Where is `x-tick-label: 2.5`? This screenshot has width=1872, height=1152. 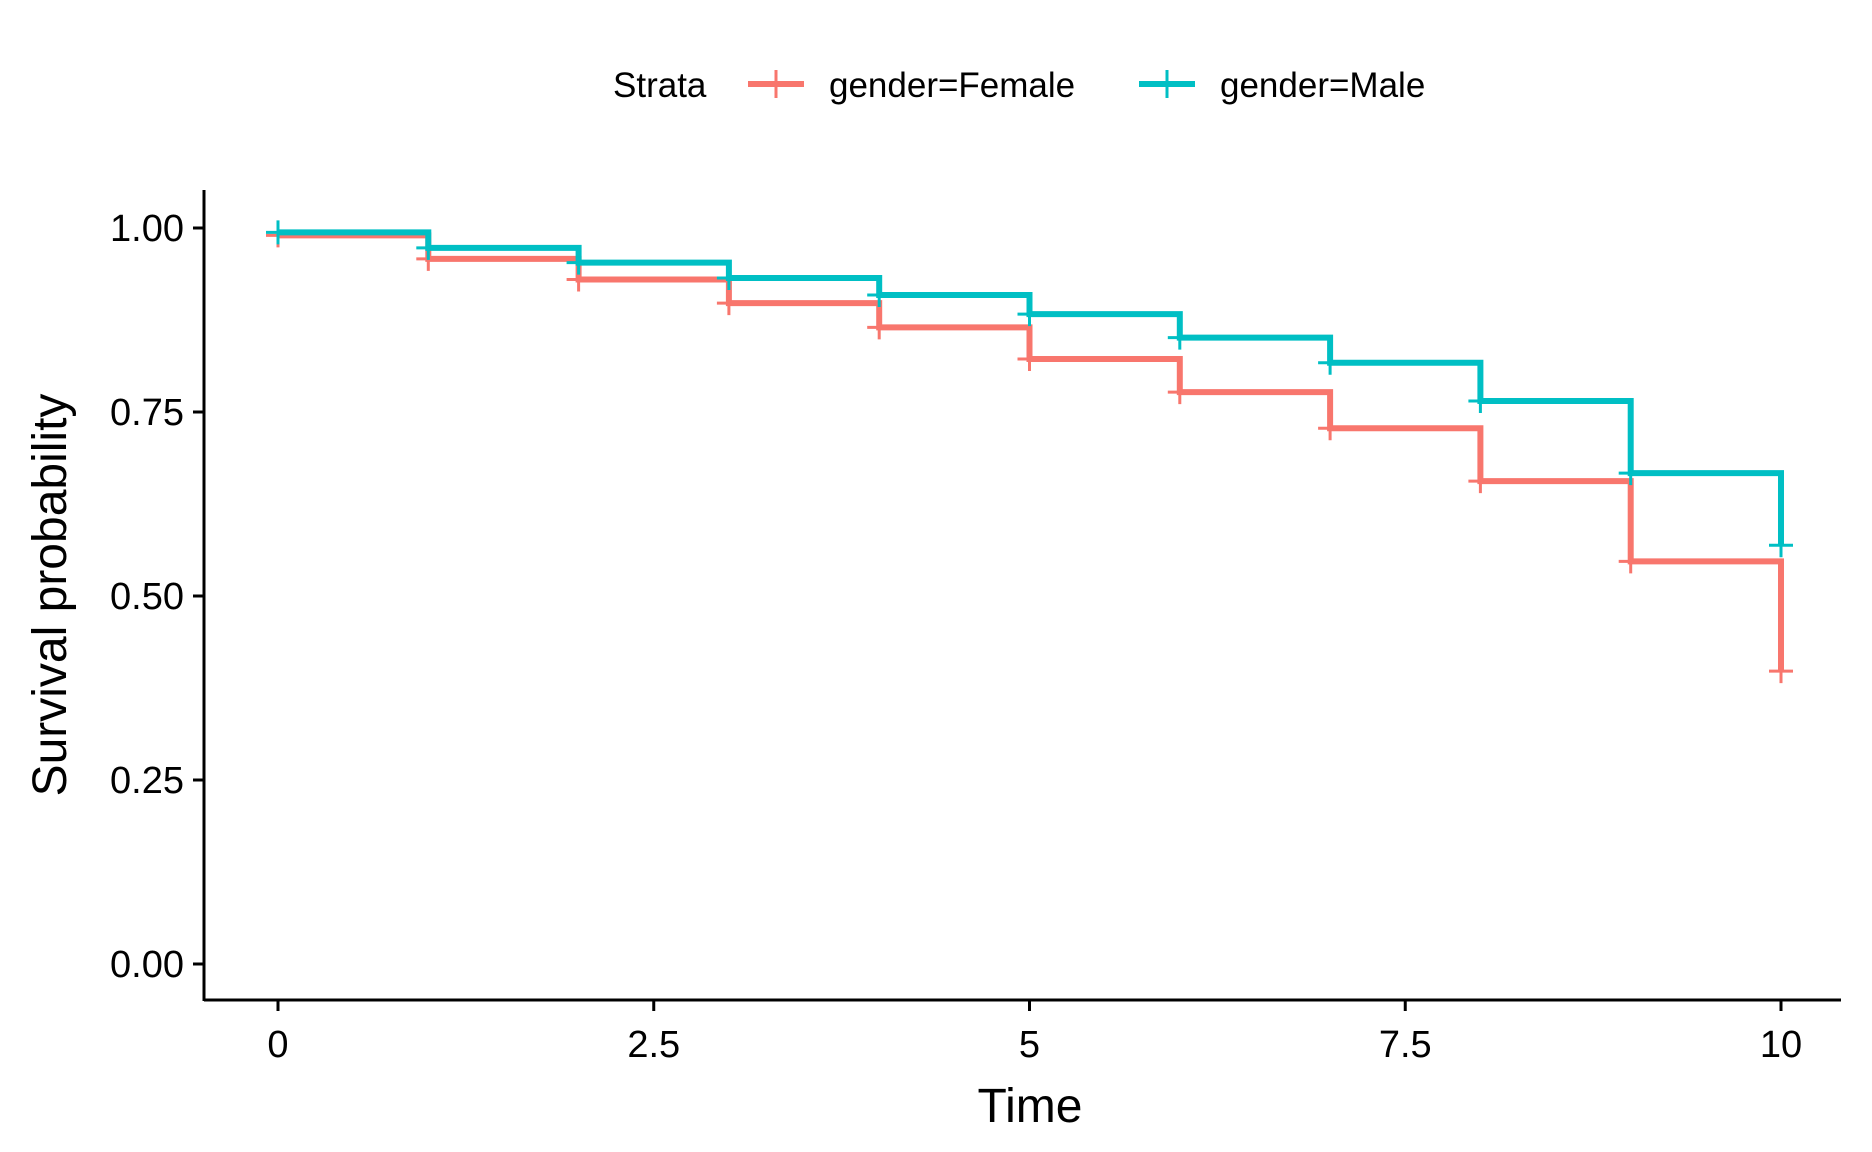 x-tick-label: 2.5 is located at coordinates (653, 1045).